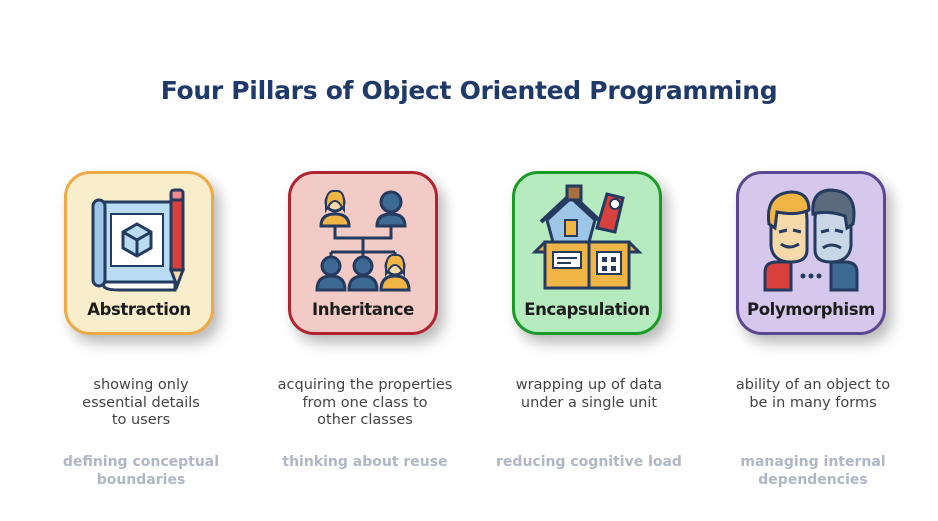  Describe the element at coordinates (138, 240) in the screenshot. I see `blueprint-pencil-icon` at that location.